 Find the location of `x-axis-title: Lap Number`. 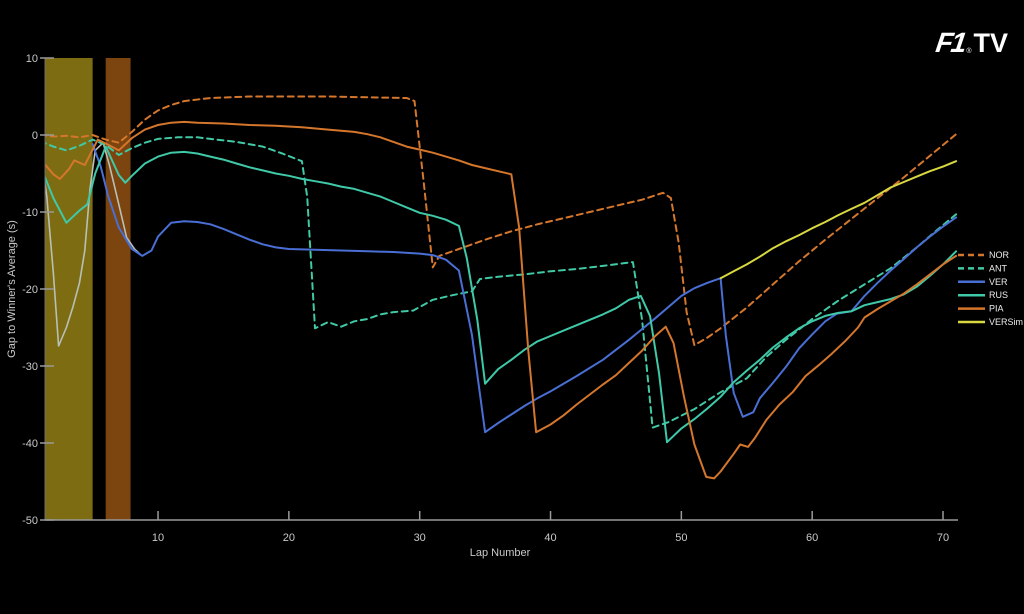

x-axis-title: Lap Number is located at coordinates (500, 553).